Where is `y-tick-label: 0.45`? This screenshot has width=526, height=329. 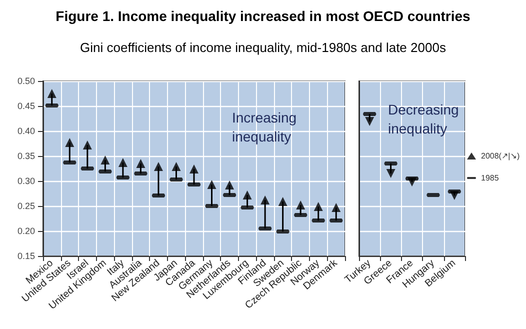
y-tick-label: 0.45 is located at coordinates (26, 106).